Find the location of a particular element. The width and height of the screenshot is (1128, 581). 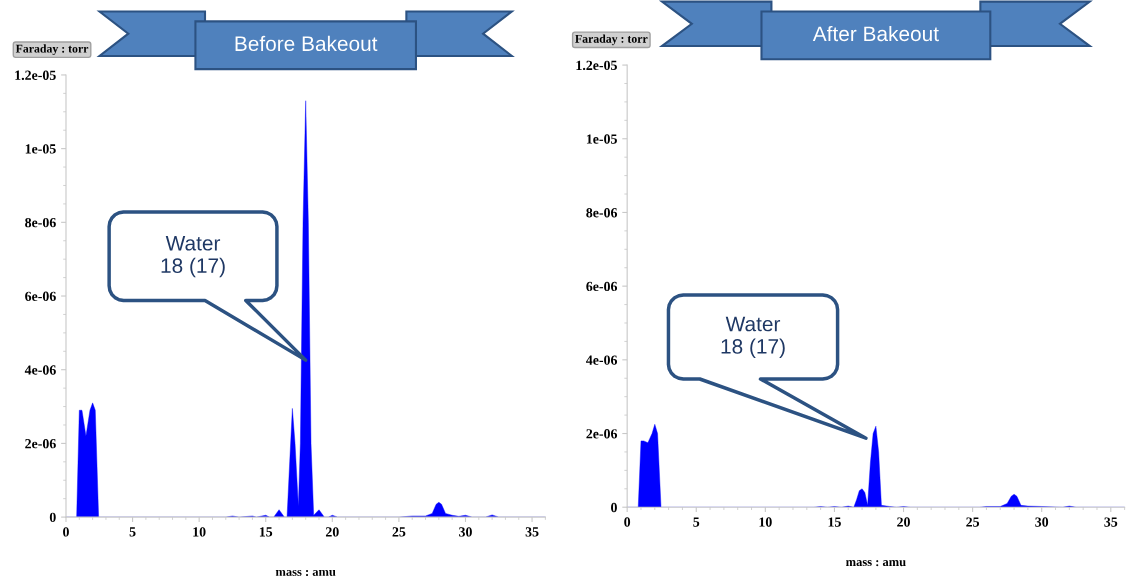

chart-title: Before Bakeout is located at coordinates (306, 43).